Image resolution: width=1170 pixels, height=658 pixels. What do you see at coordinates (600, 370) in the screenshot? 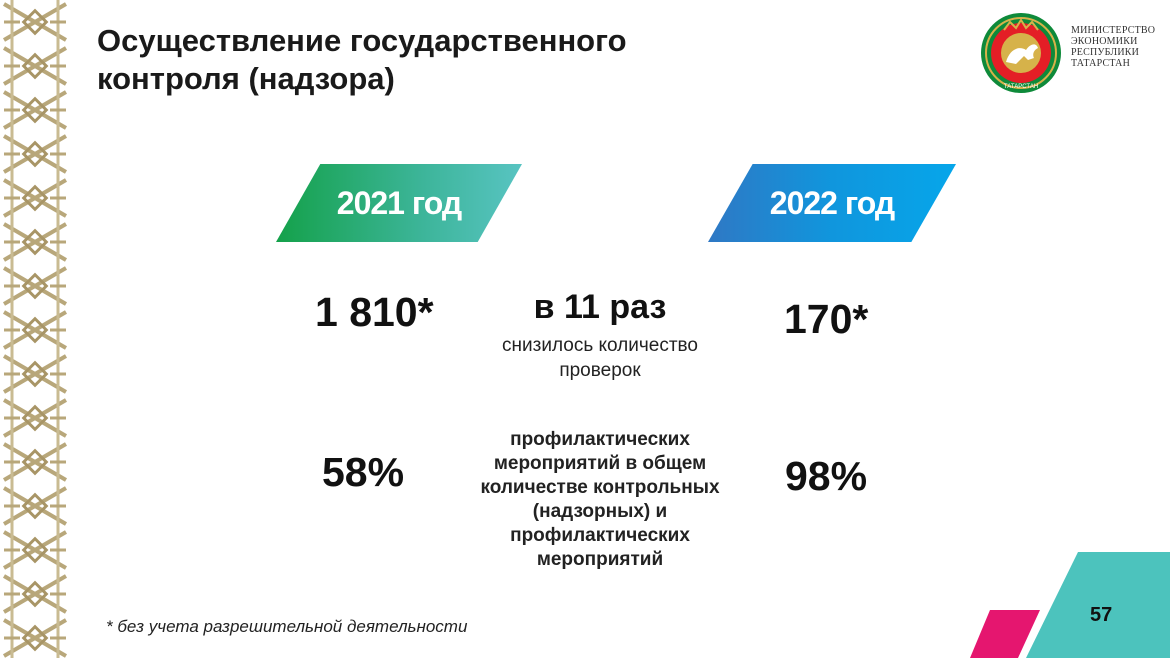
I see `description-line: проверок` at bounding box center [600, 370].